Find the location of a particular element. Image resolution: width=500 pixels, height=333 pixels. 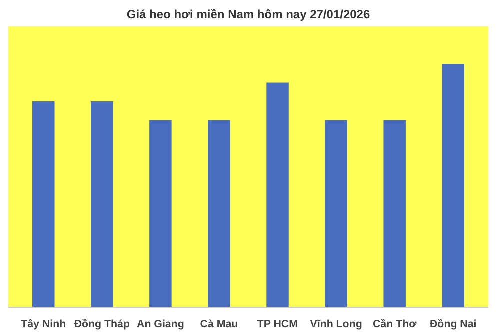

x-tick-label: TP HCM is located at coordinates (277, 324).